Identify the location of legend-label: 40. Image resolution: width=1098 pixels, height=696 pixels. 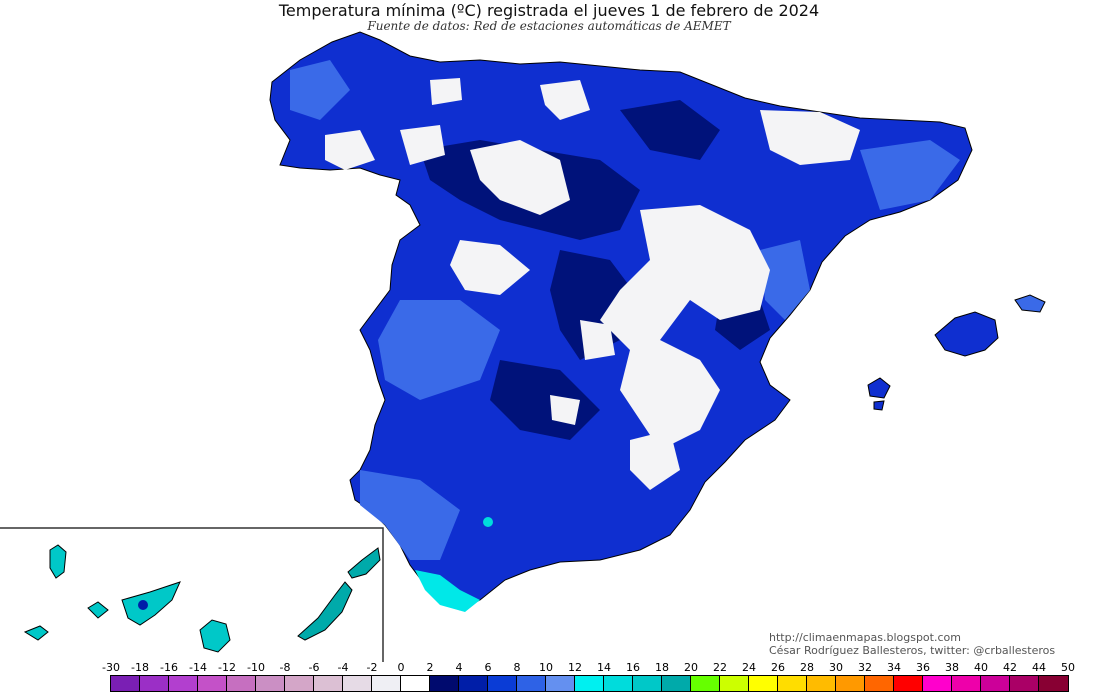
(981, 667).